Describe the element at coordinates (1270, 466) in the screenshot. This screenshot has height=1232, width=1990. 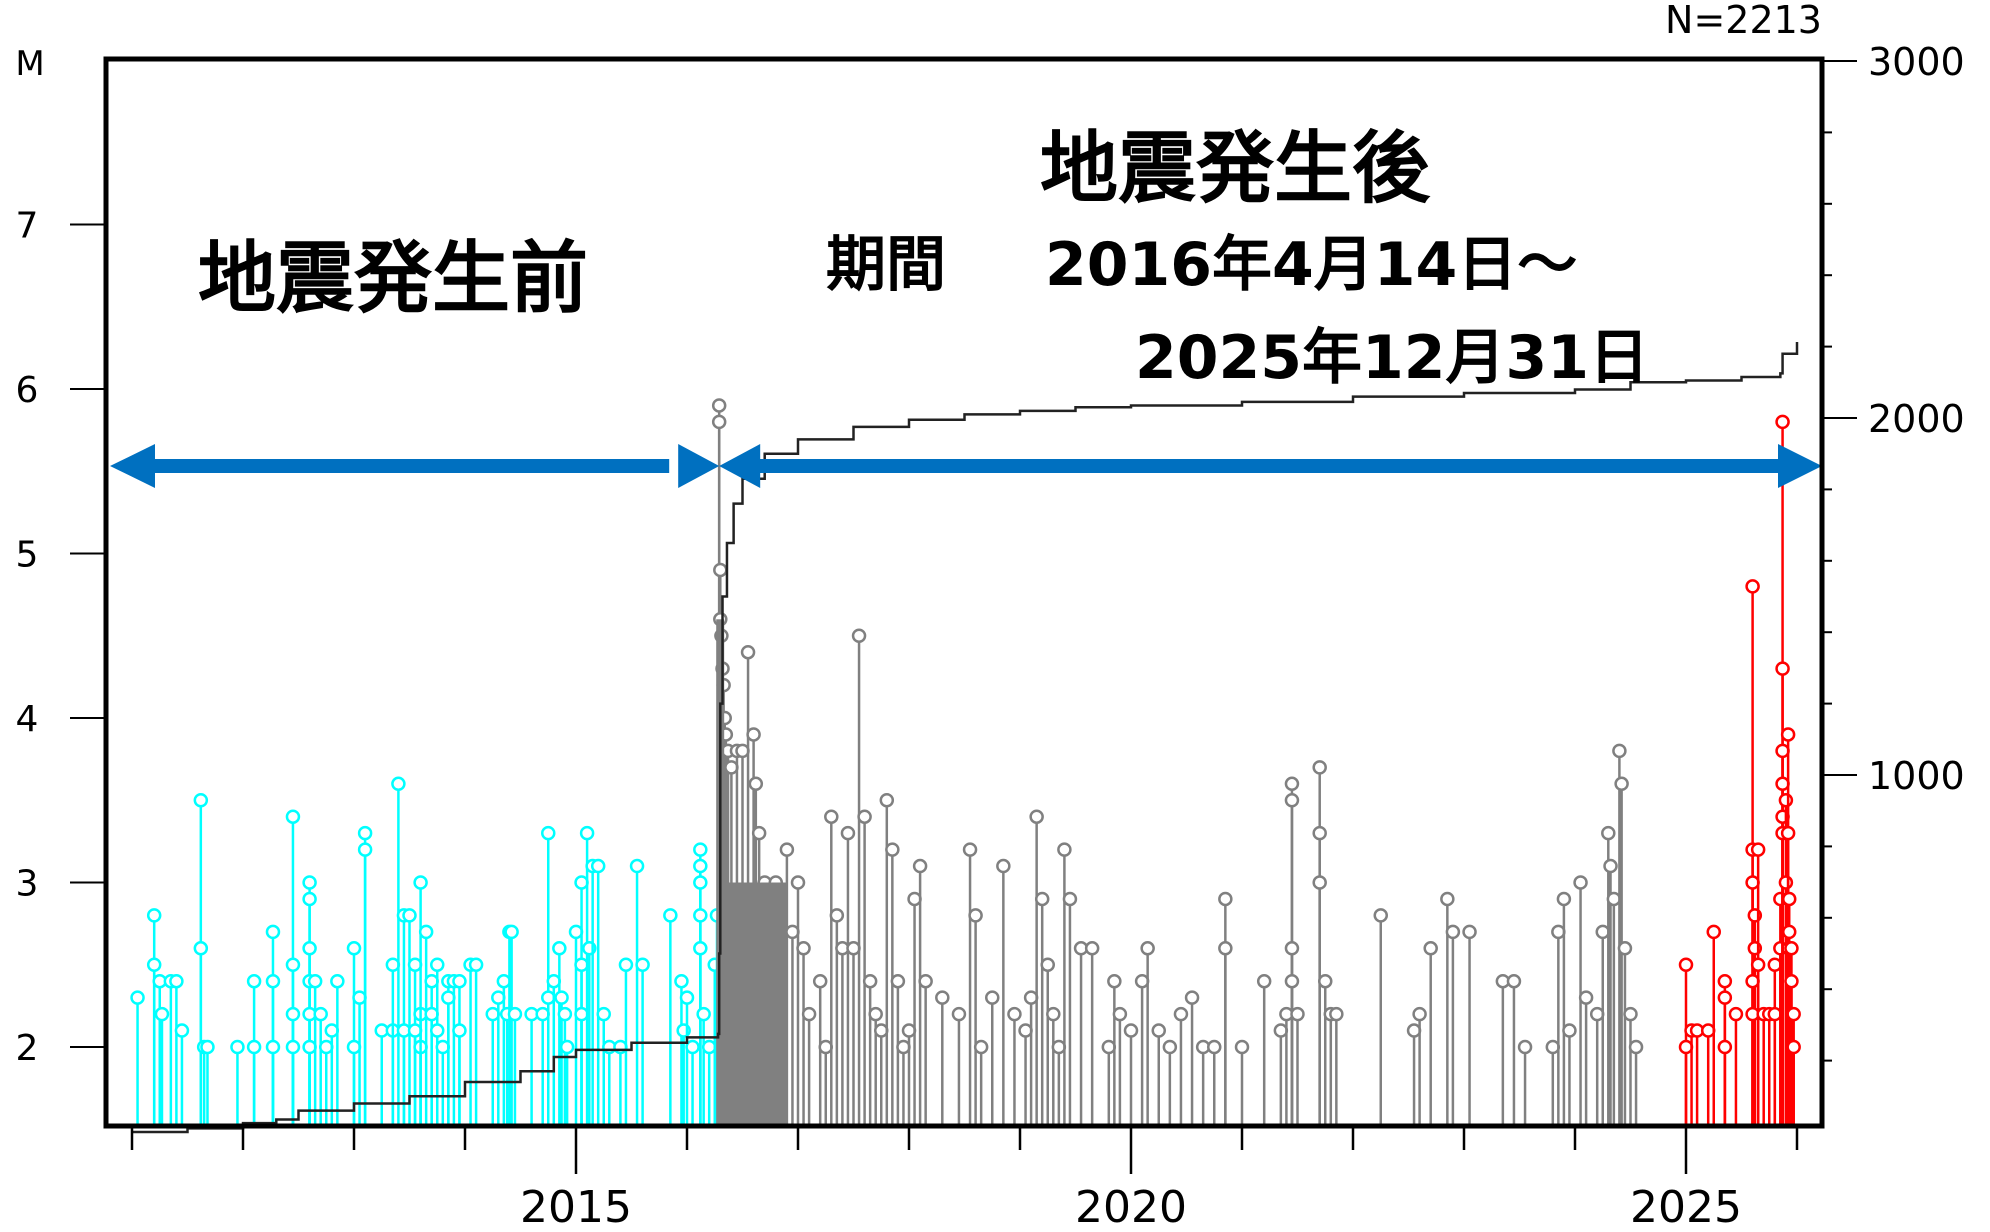
I see `after-arrow-shaft` at that location.